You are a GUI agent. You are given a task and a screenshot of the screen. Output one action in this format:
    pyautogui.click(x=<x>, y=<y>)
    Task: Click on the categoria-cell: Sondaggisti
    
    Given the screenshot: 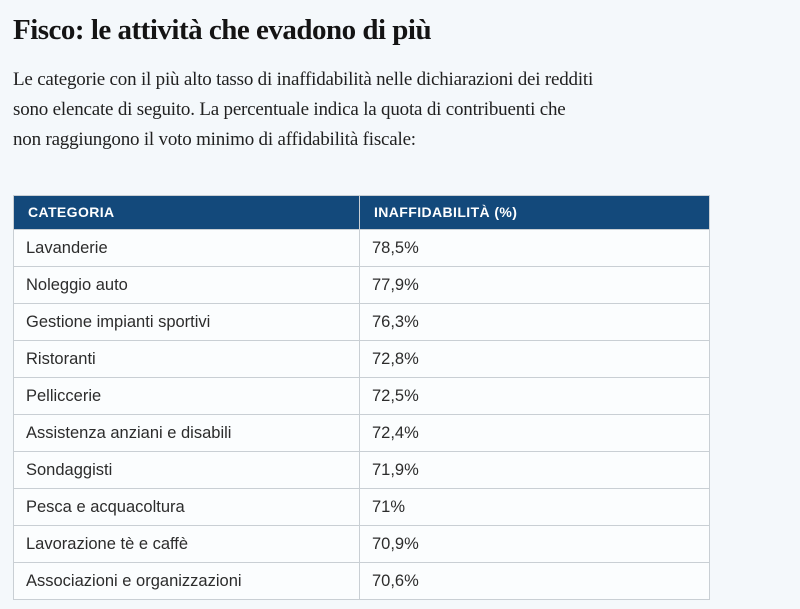 What is the action you would take?
    pyautogui.click(x=186, y=470)
    